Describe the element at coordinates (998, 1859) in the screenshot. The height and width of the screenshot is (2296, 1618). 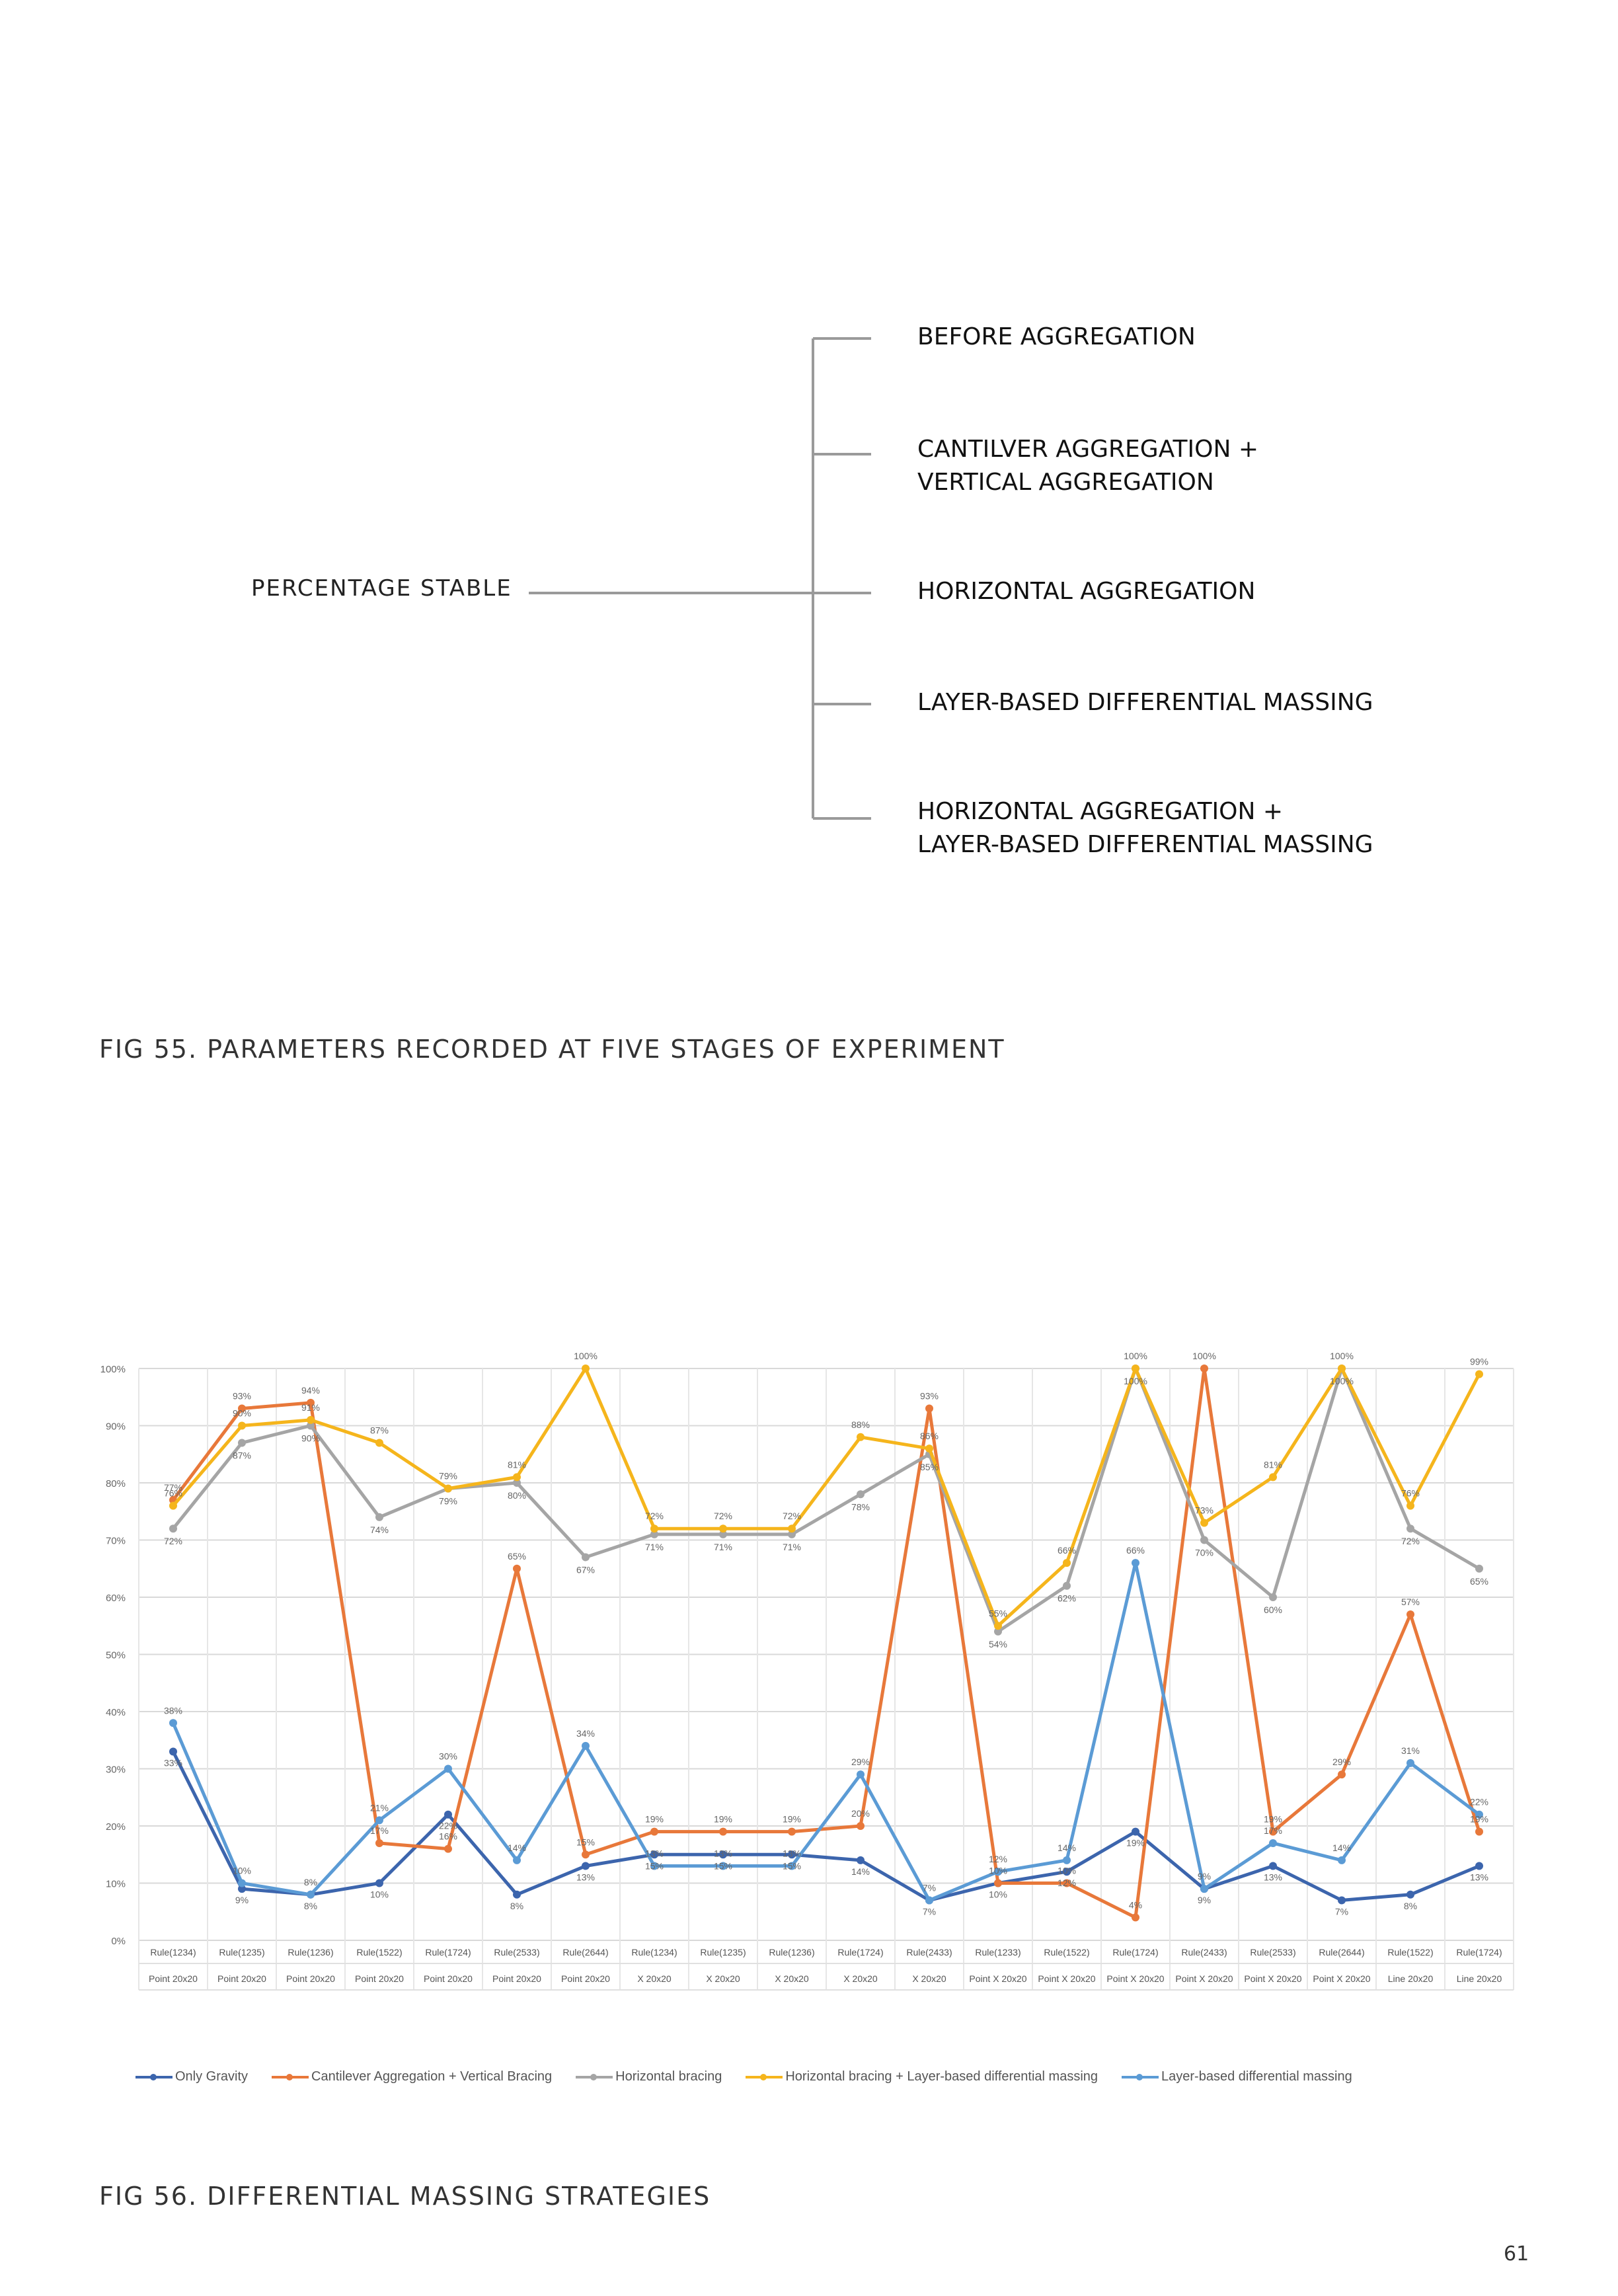
I see `data-label: 12%` at that location.